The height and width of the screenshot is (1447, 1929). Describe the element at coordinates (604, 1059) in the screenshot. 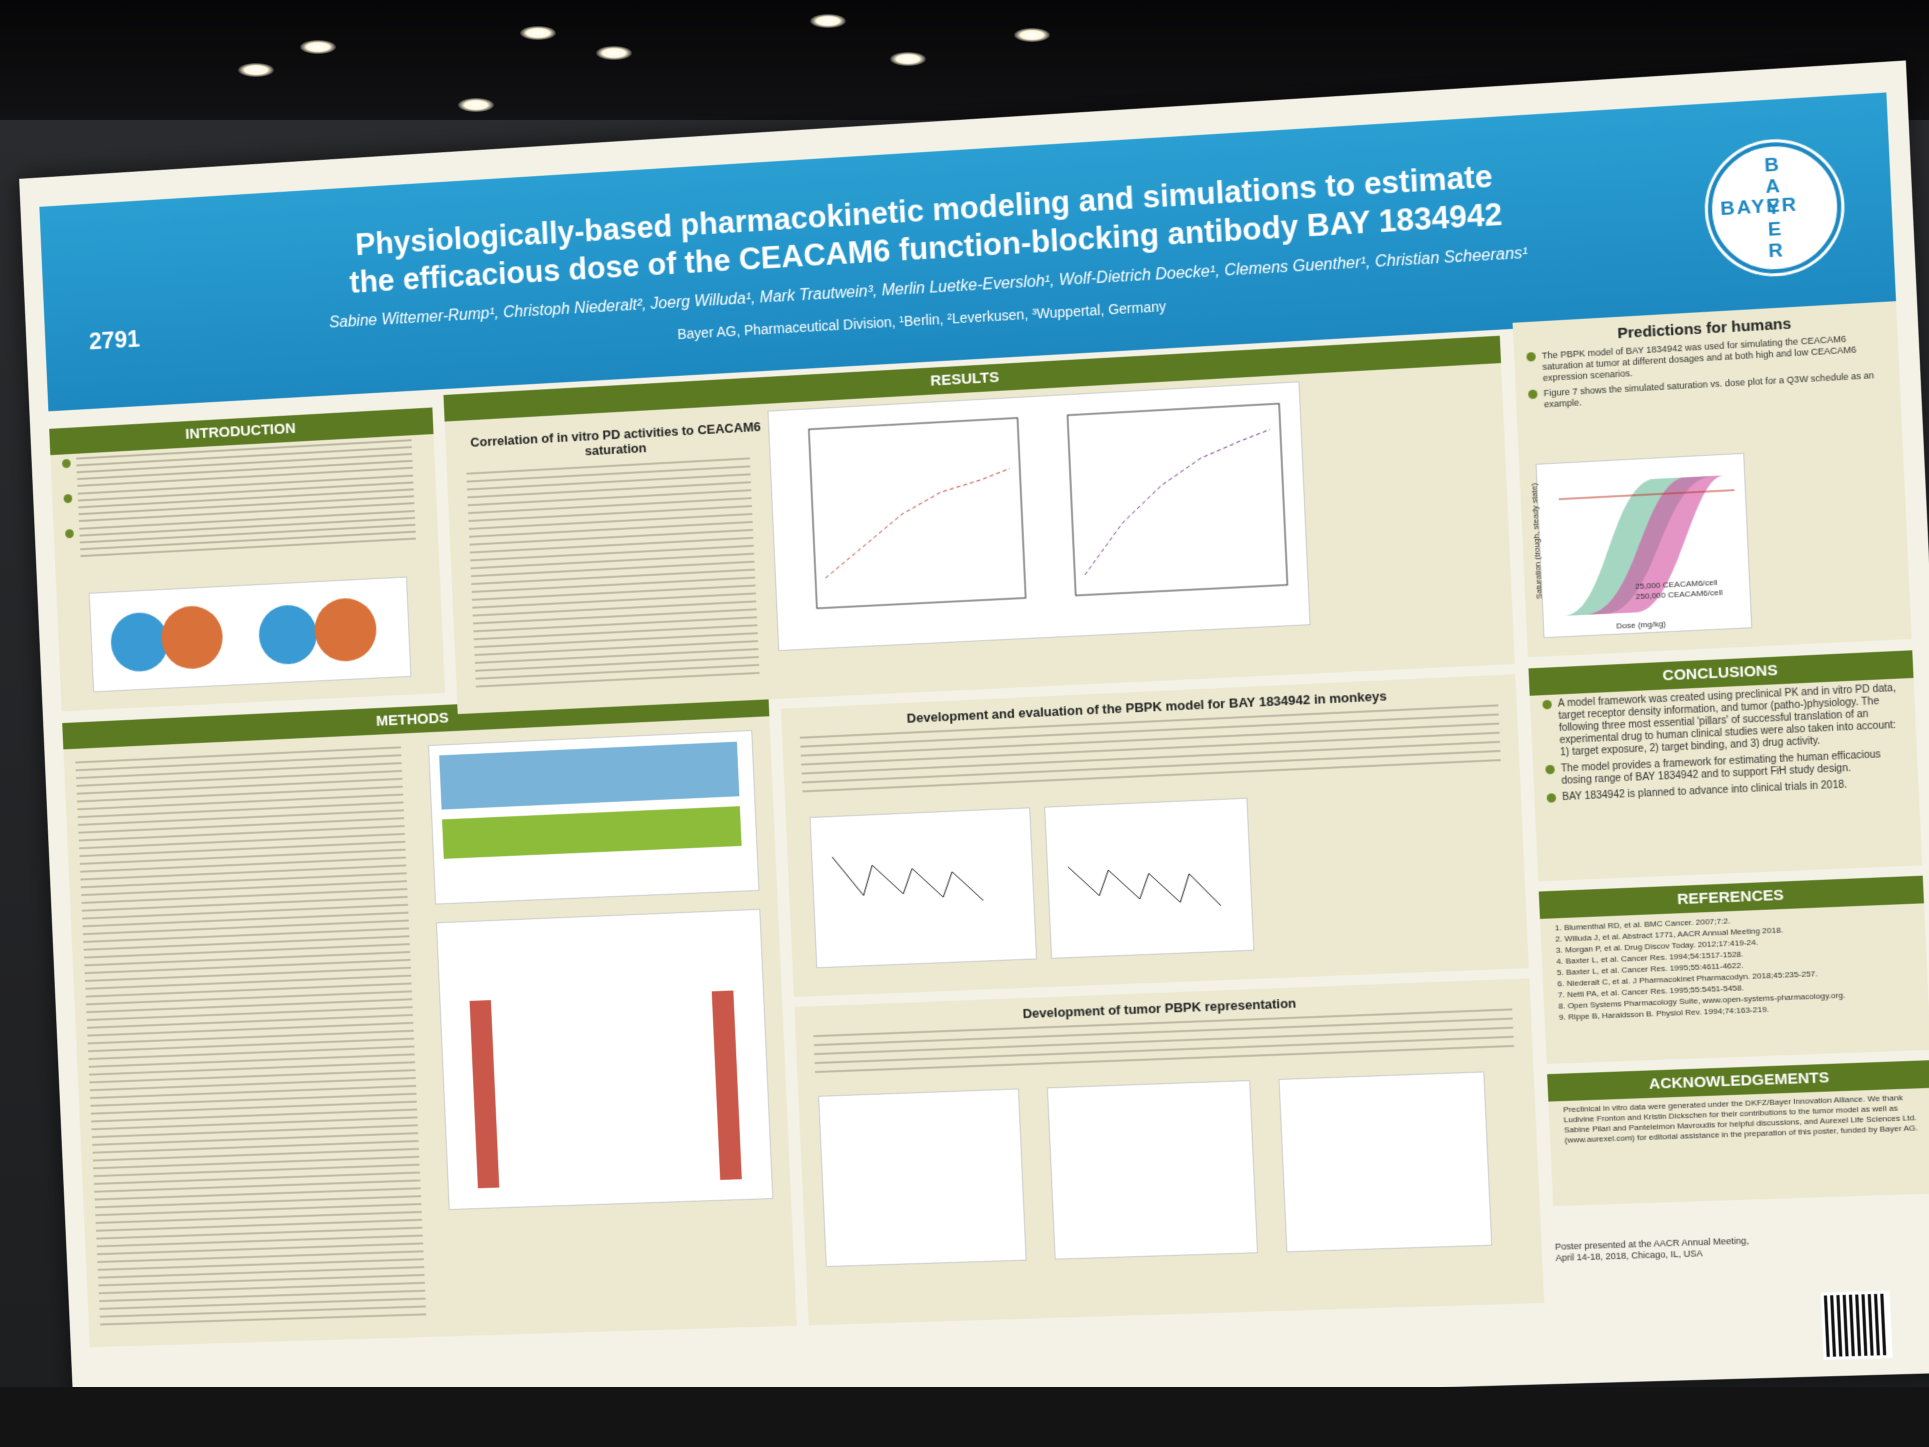

I see `figure-3-schematic` at that location.